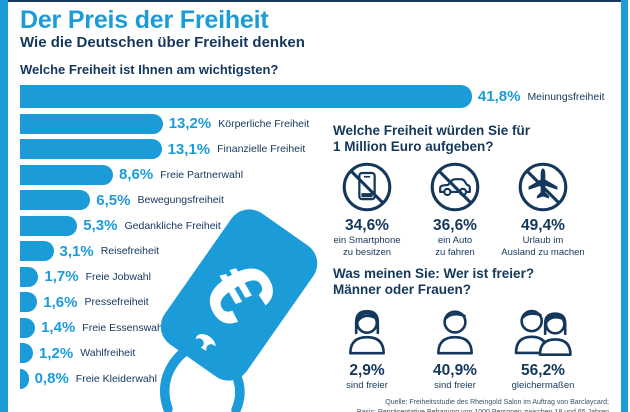 The height and width of the screenshot is (412, 630). I want to click on stat-item: 36,6% ein Auto zu fahren, so click(455, 209).